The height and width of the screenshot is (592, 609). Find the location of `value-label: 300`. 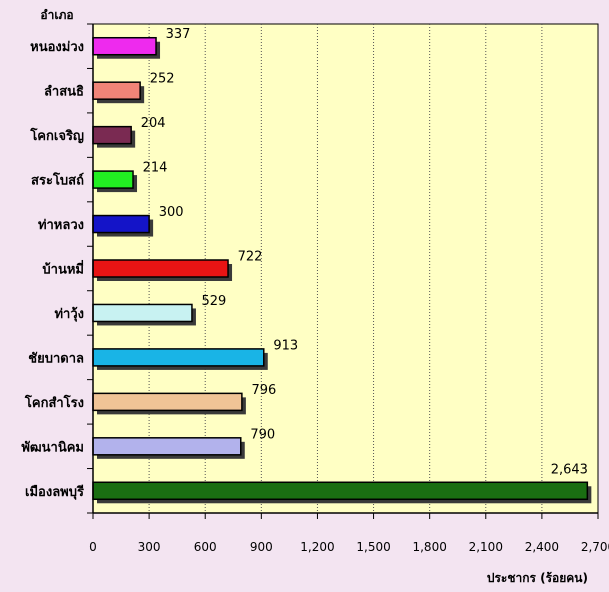

value-label: 300 is located at coordinates (171, 212).